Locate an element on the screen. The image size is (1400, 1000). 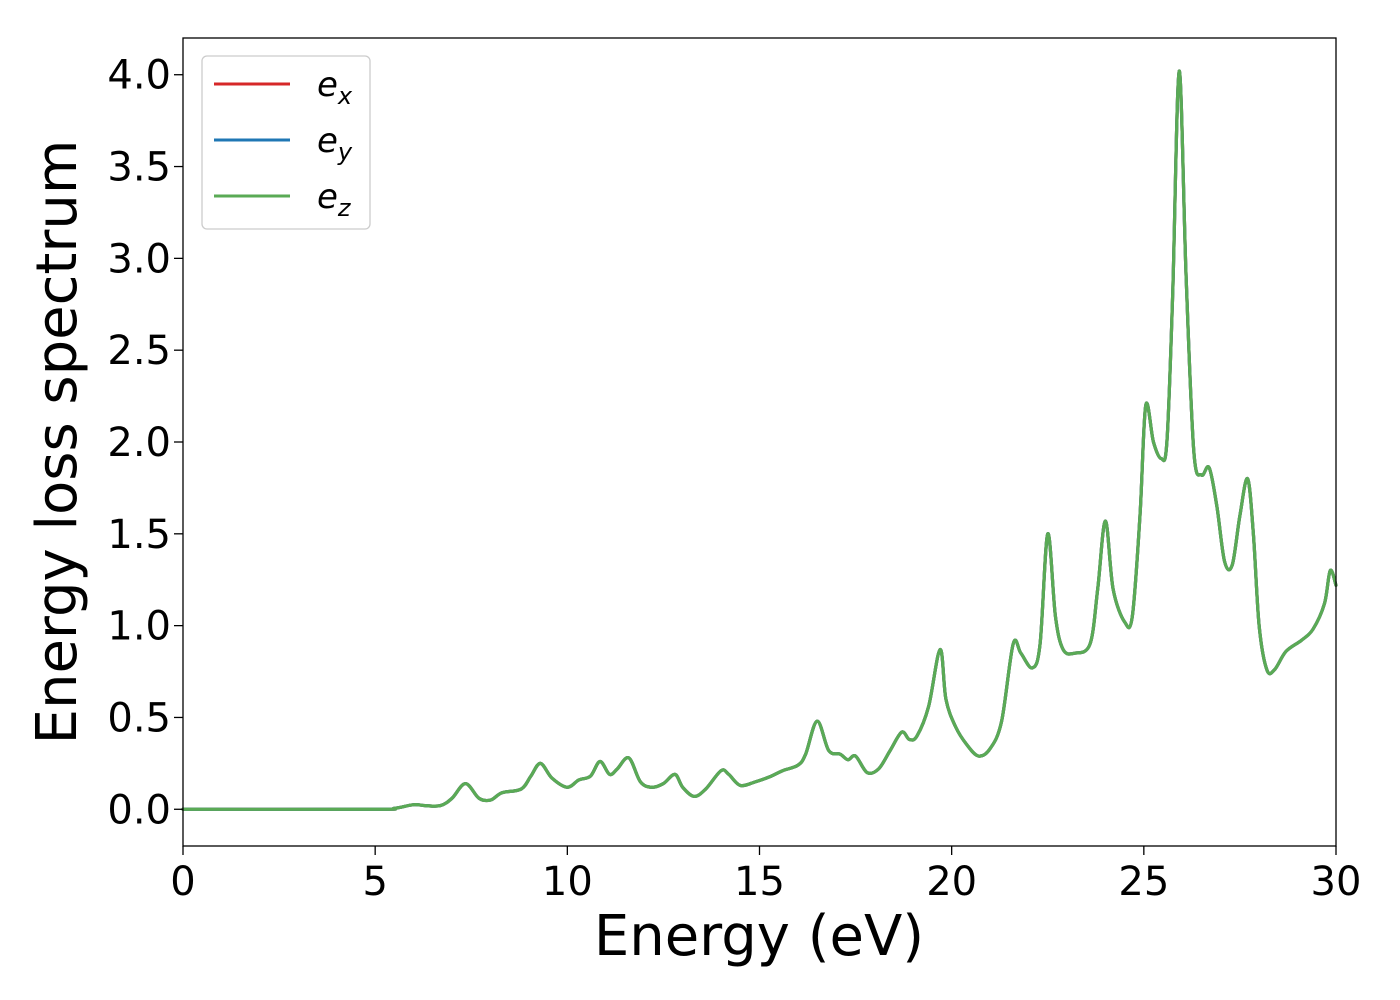
legend: ex ey ez is located at coordinates (286, 142).